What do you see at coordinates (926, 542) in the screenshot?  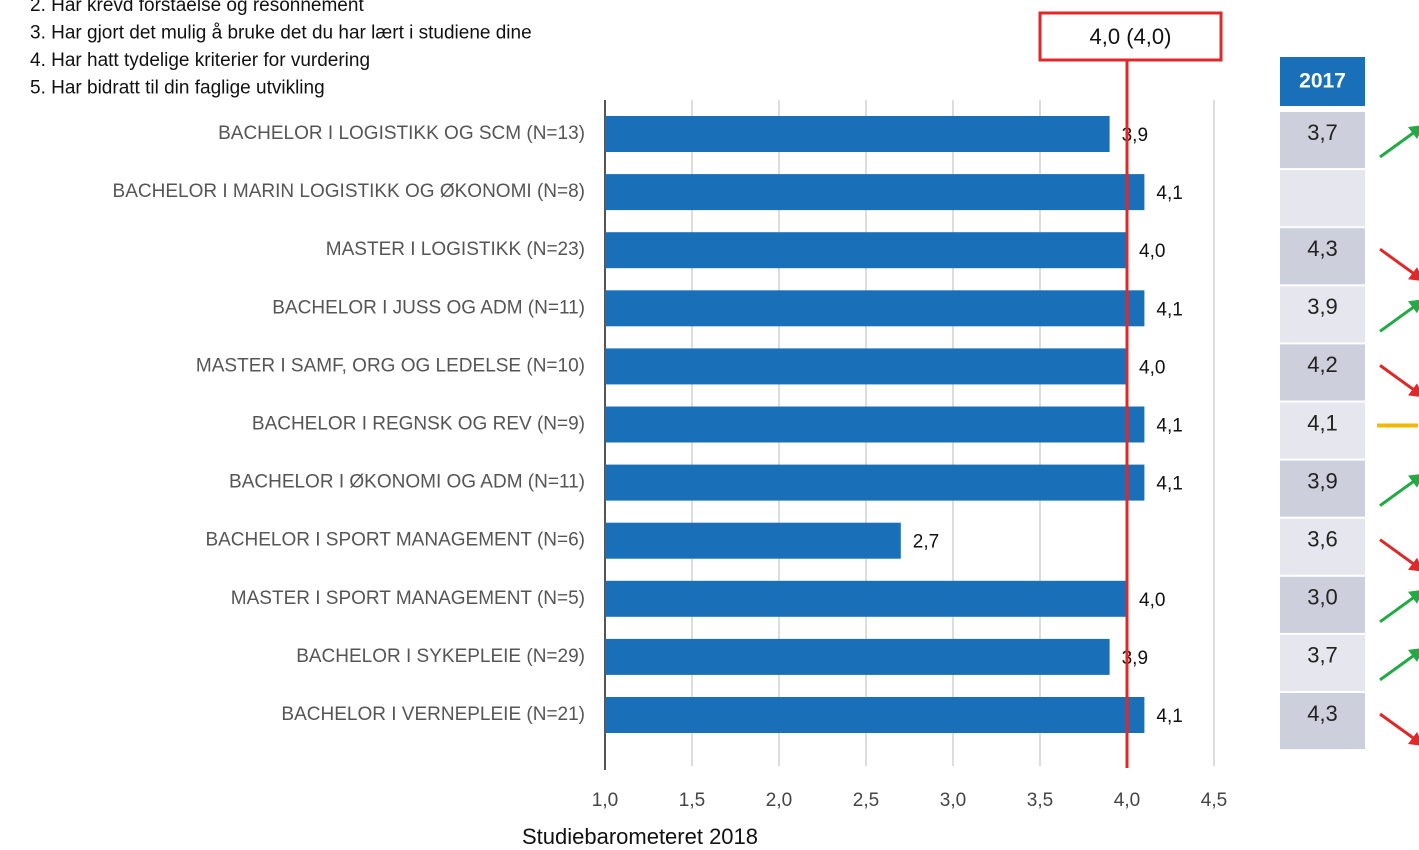 I see `value-label: 2,7` at bounding box center [926, 542].